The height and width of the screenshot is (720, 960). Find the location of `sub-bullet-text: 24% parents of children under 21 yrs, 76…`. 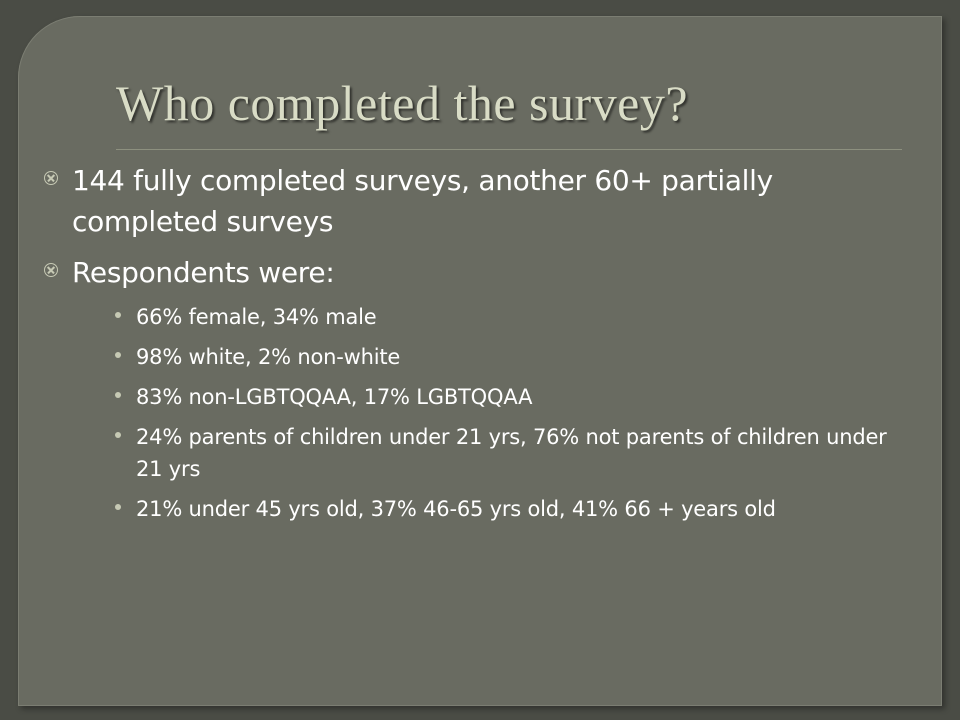

sub-bullet-text: 24% parents of children under 21 yrs, 76… is located at coordinates (511, 453).